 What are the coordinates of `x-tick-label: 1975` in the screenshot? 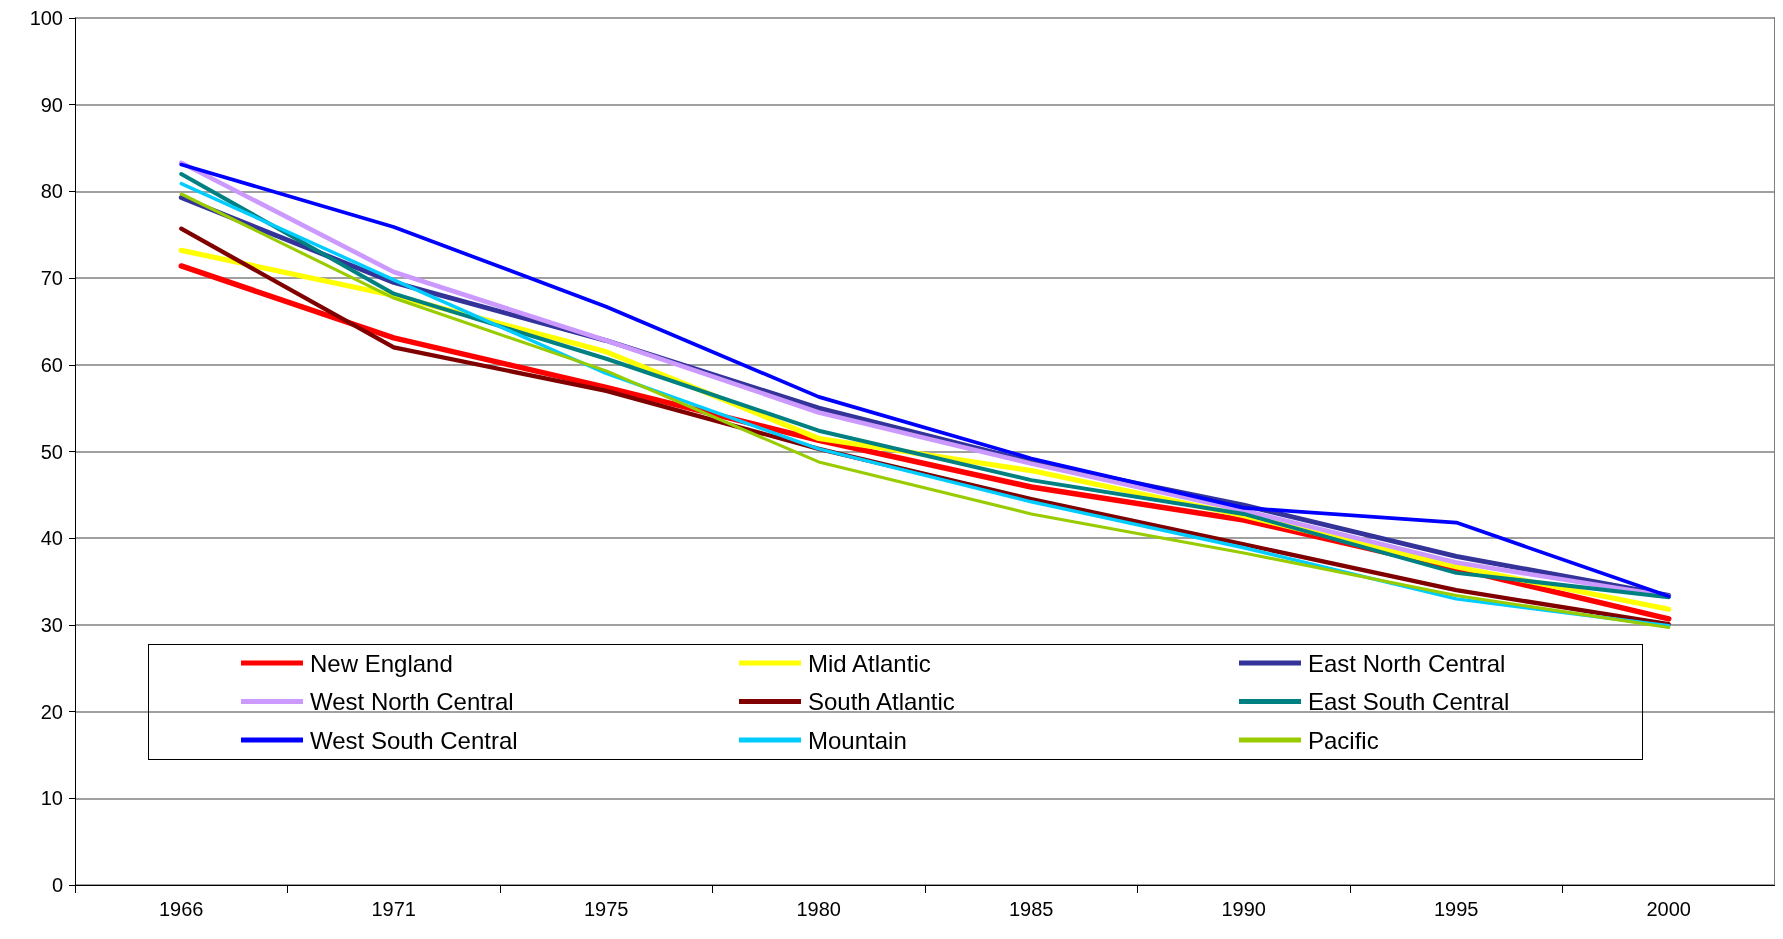 It's located at (606, 909).